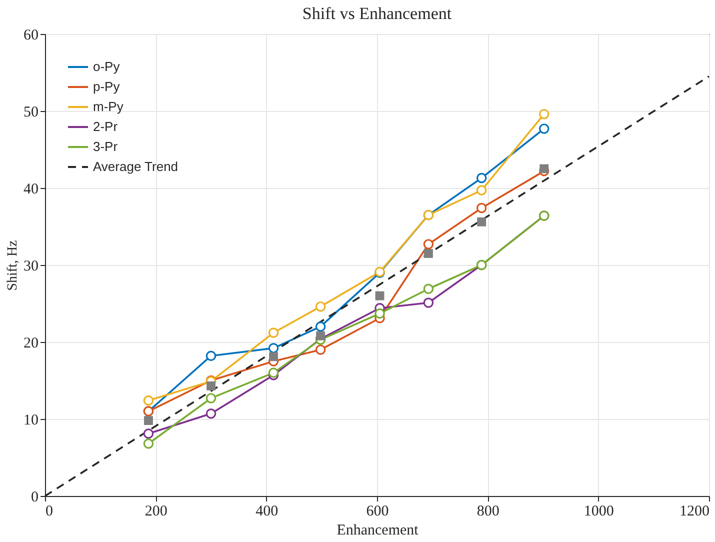  Describe the element at coordinates (31, 190) in the screenshot. I see `y-tick-label: 40` at that location.